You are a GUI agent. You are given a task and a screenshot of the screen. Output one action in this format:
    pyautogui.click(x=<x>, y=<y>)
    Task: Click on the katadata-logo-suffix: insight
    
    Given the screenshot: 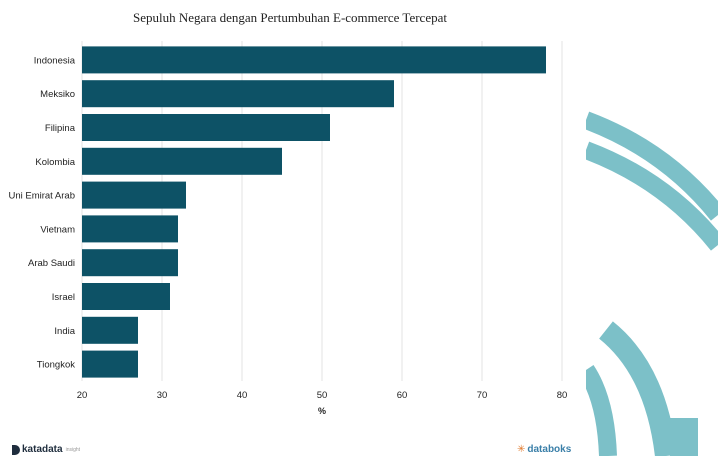 What is the action you would take?
    pyautogui.click(x=73, y=449)
    